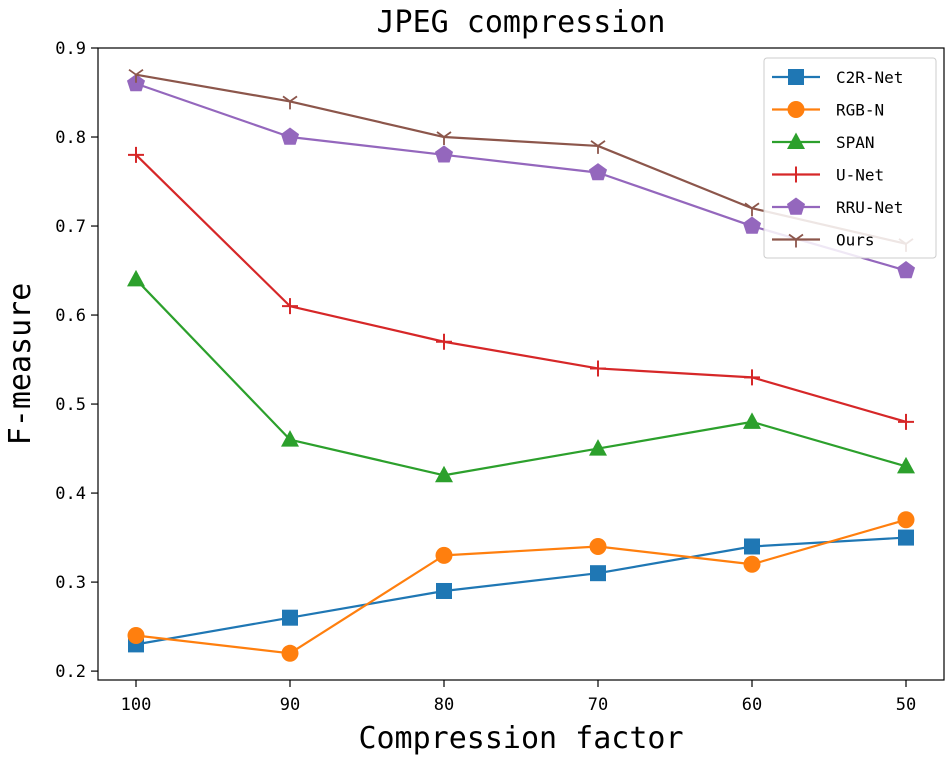 The width and height of the screenshot is (950, 759). I want to click on y-tick-label: 0.5, so click(70, 405).